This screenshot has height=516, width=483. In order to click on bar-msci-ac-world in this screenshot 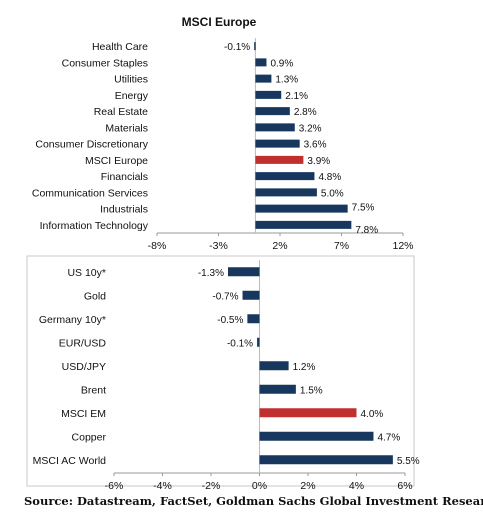, I will do `click(326, 460)`.